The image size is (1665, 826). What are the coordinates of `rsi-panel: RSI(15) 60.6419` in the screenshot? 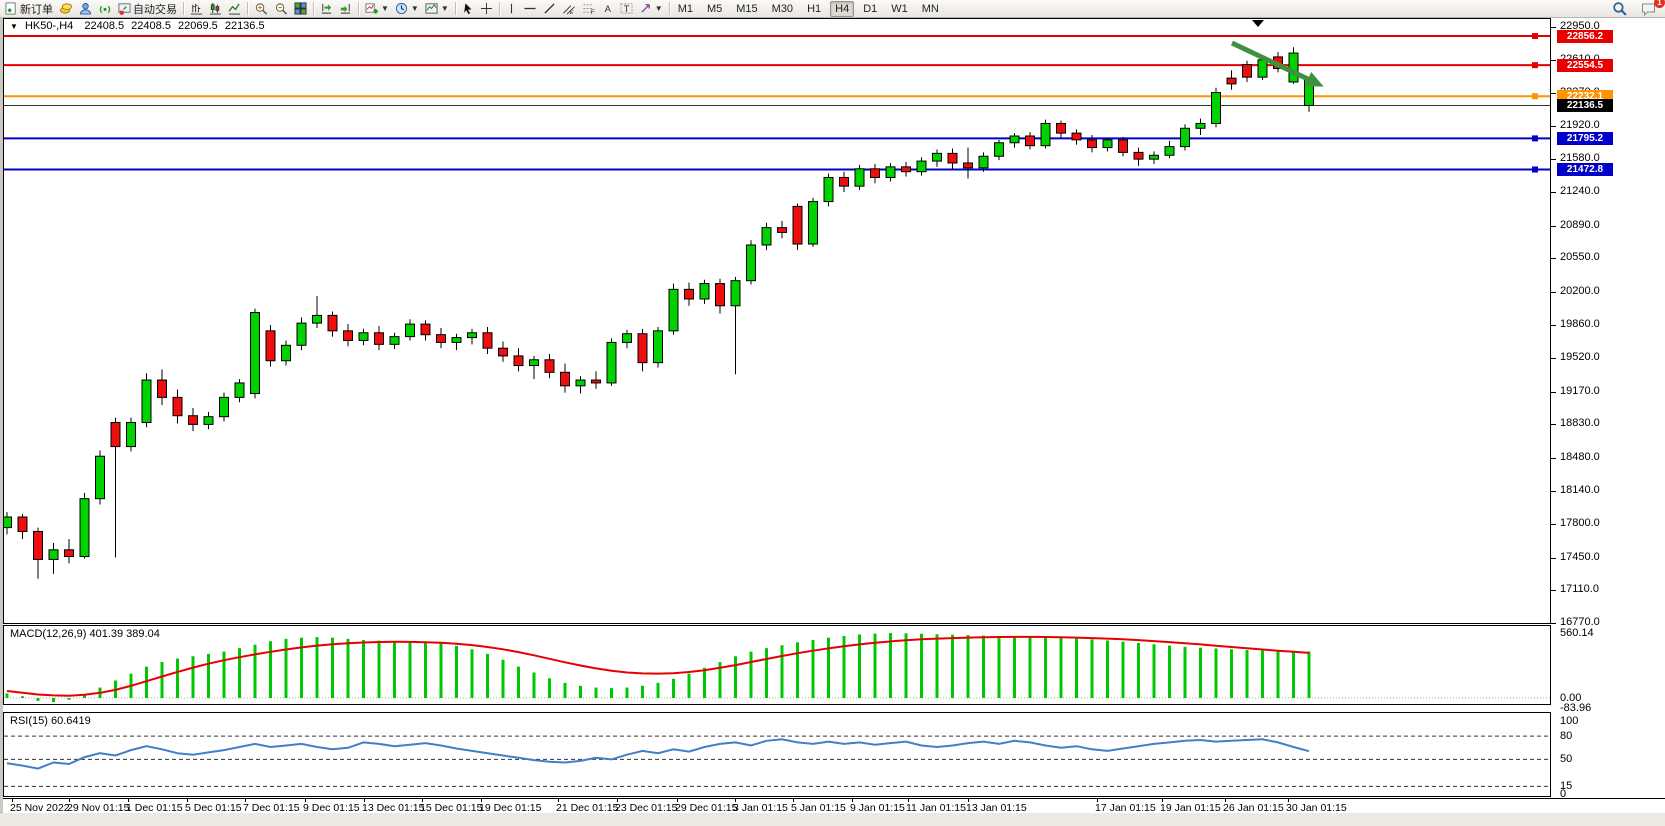 It's located at (777, 754).